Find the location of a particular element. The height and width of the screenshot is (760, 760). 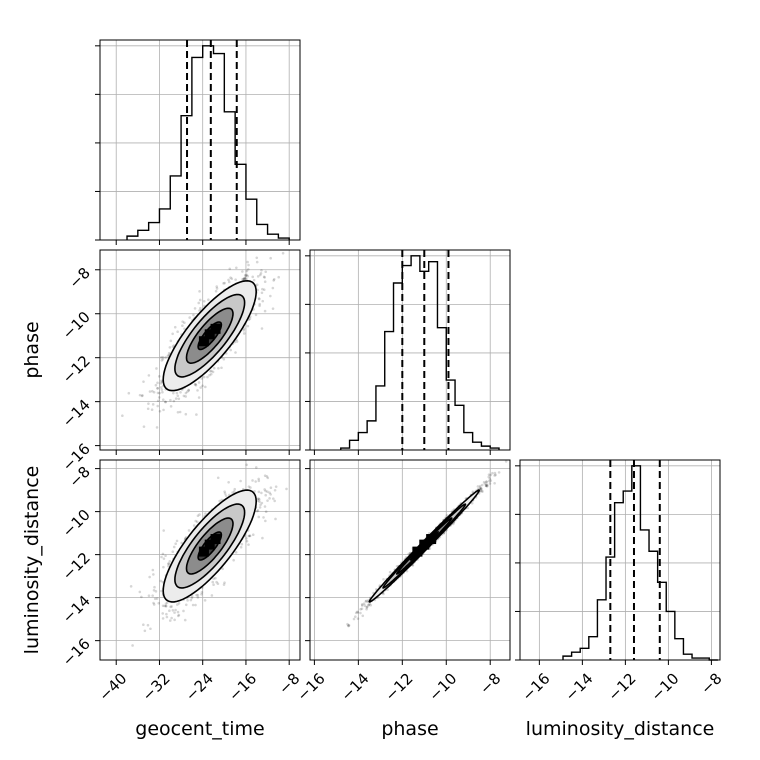

x-tick-label: −8 is located at coordinates (490, 684).